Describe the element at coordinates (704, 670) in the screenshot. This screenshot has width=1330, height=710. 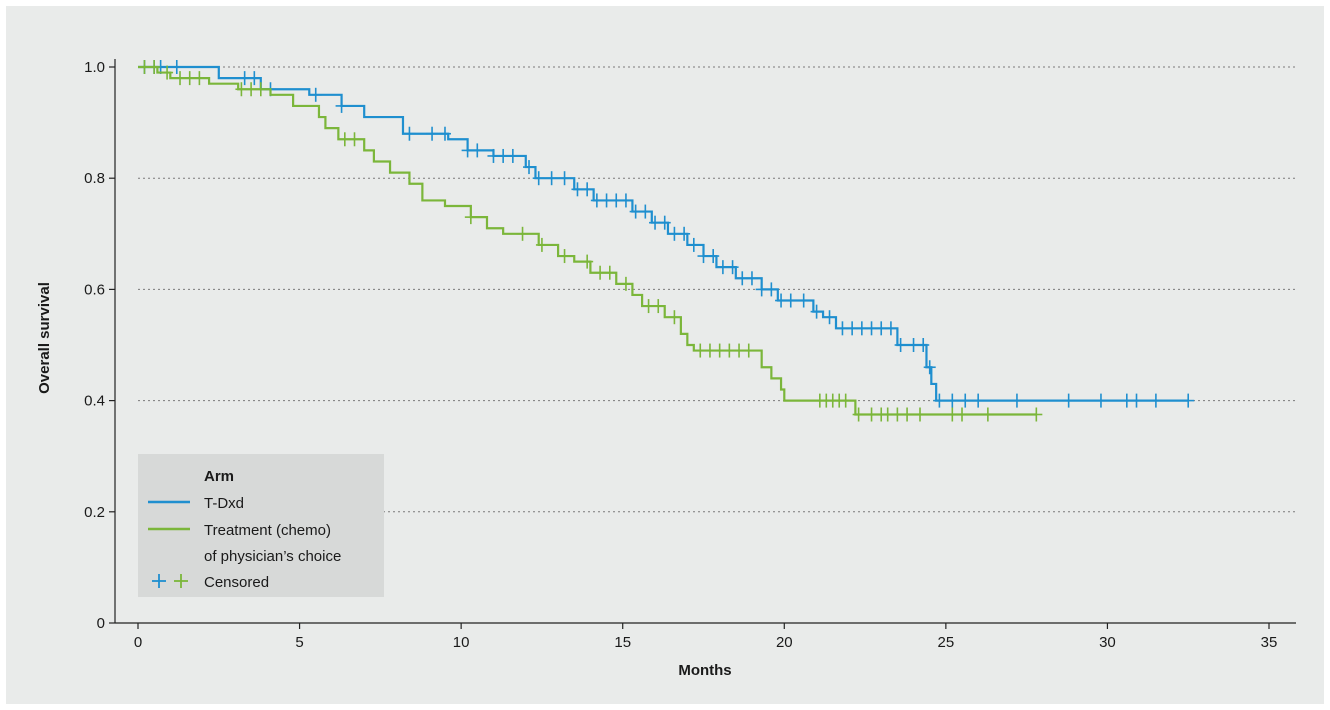
I see `x-axis-title: Months` at that location.